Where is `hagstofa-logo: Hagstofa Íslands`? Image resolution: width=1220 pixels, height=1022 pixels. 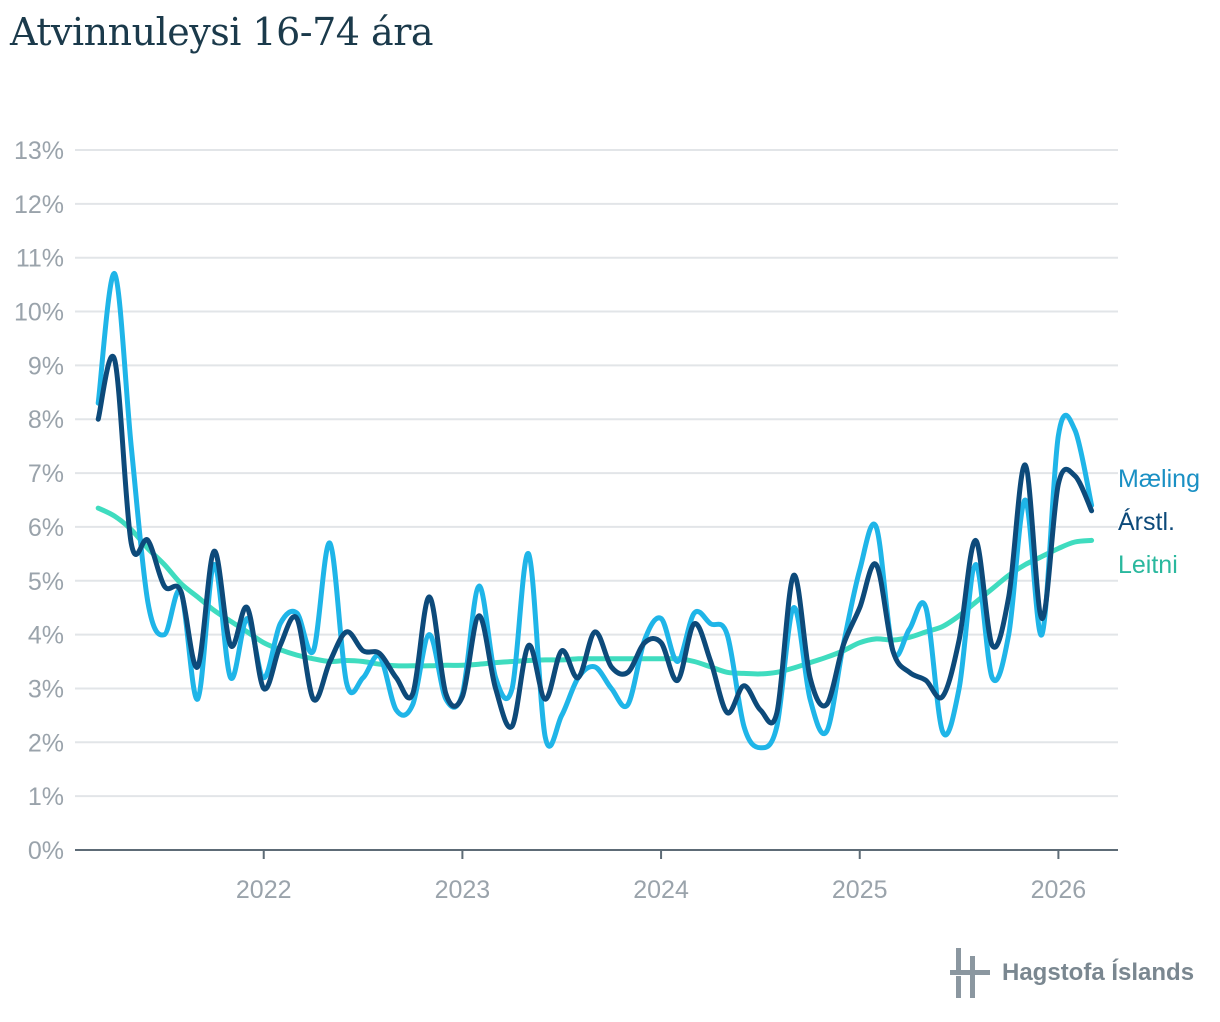 hagstofa-logo: Hagstofa Íslands is located at coordinates (1072, 973).